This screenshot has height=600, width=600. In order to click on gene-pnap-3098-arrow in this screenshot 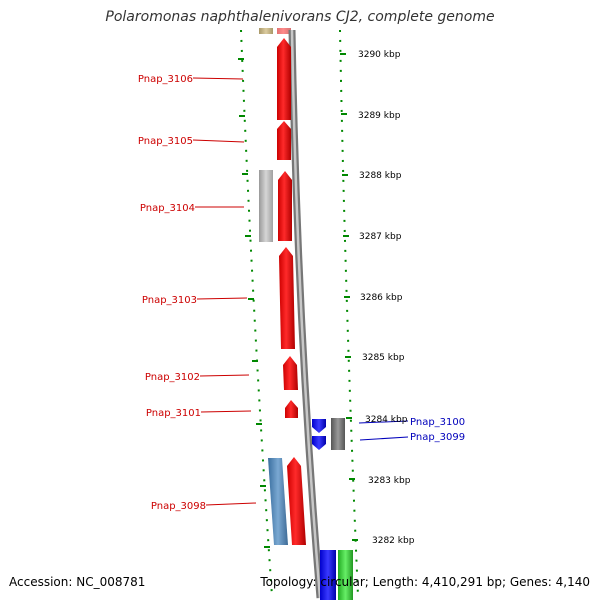, I will do `click(296, 501)`.